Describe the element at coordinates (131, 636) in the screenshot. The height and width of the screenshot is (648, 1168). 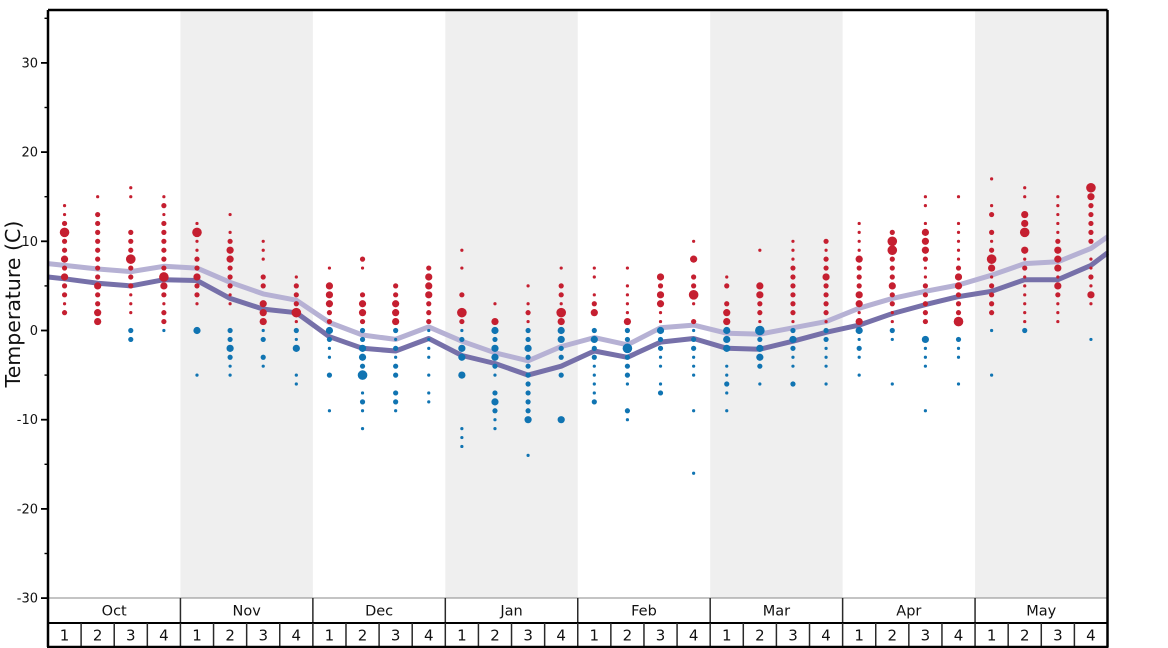
I see `week-label: 3` at that location.